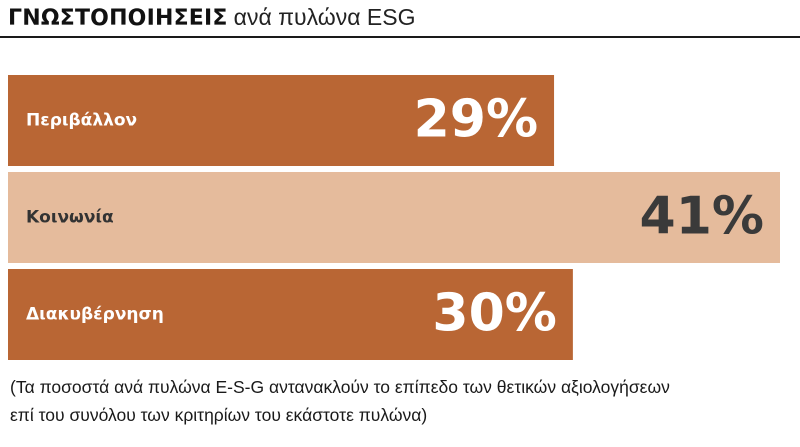 Image resolution: width=800 pixels, height=447 pixels. I want to click on category-label-2: Κοινωνία, so click(70, 218).